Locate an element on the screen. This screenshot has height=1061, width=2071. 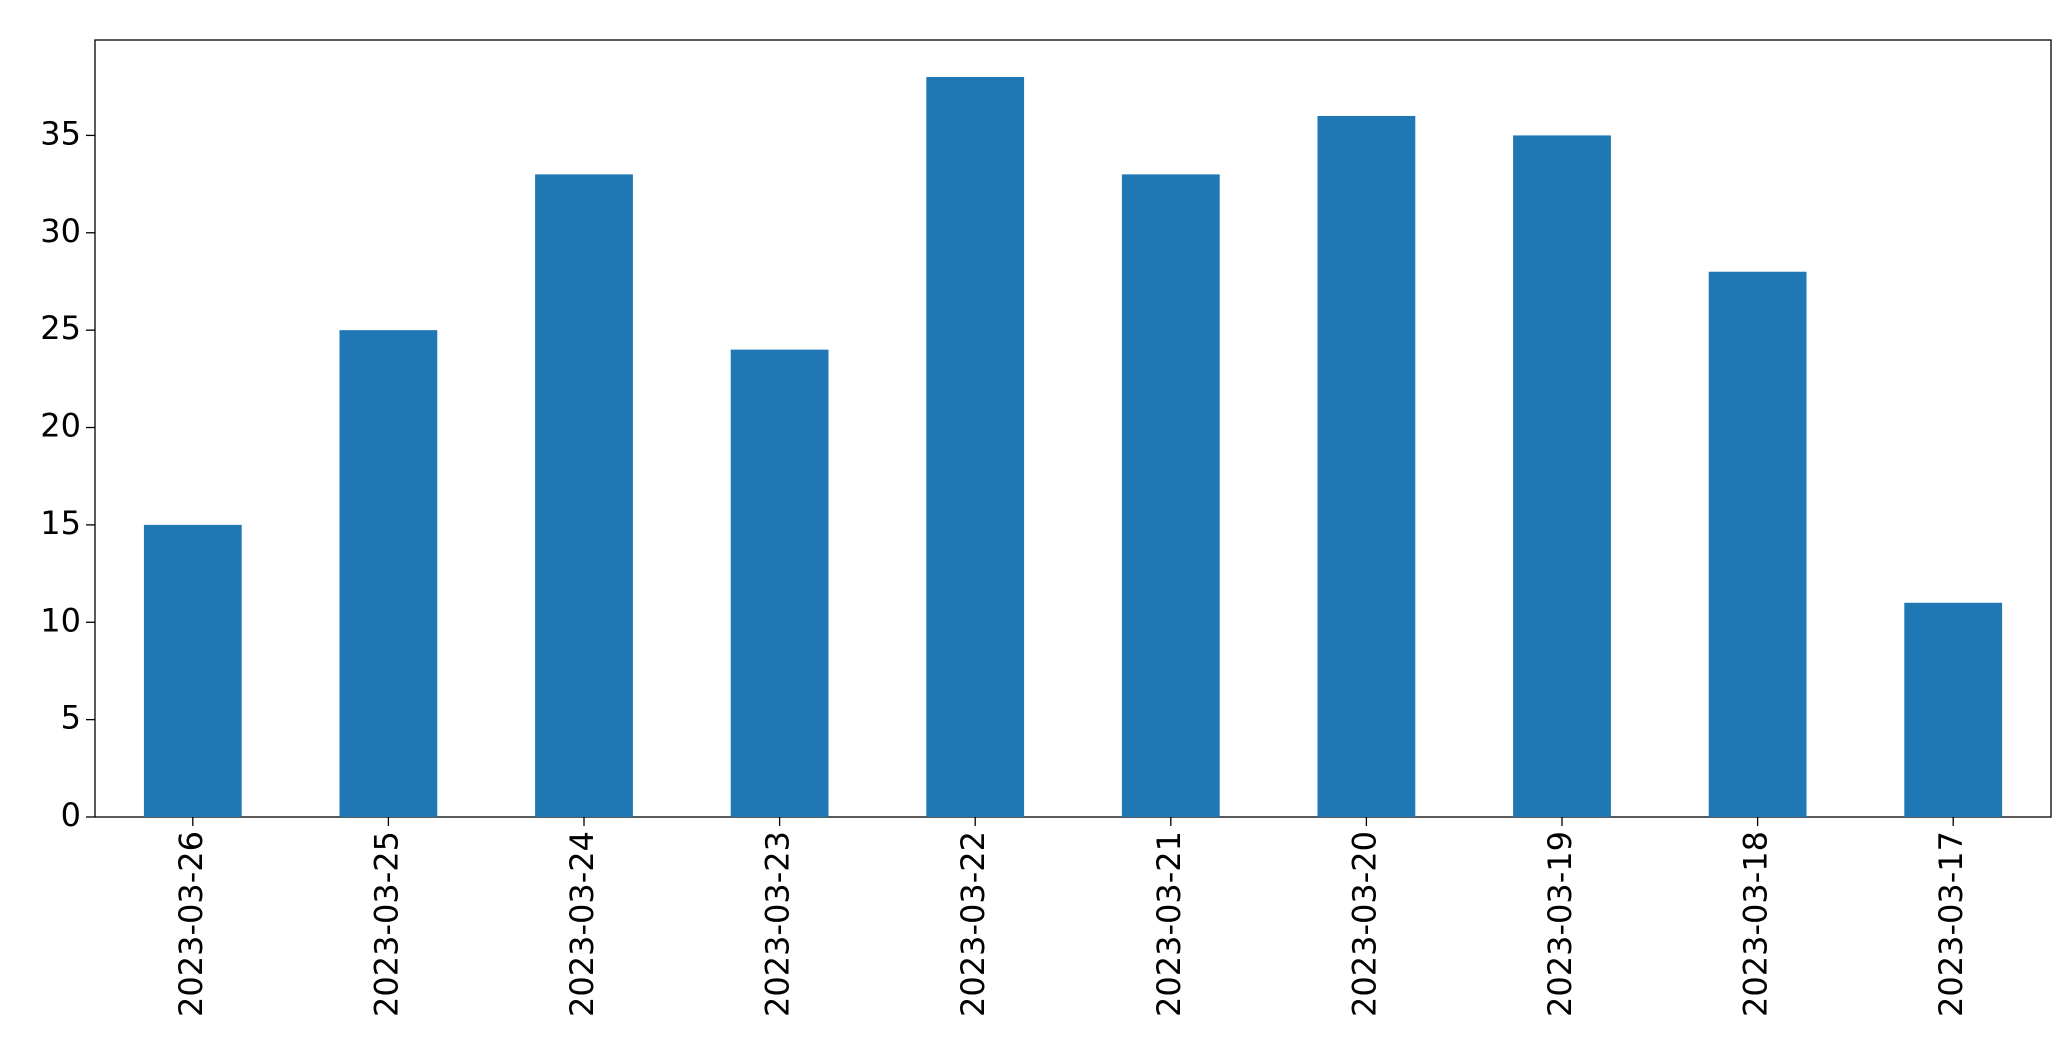
y-tick-label: 0 is located at coordinates (71, 815).